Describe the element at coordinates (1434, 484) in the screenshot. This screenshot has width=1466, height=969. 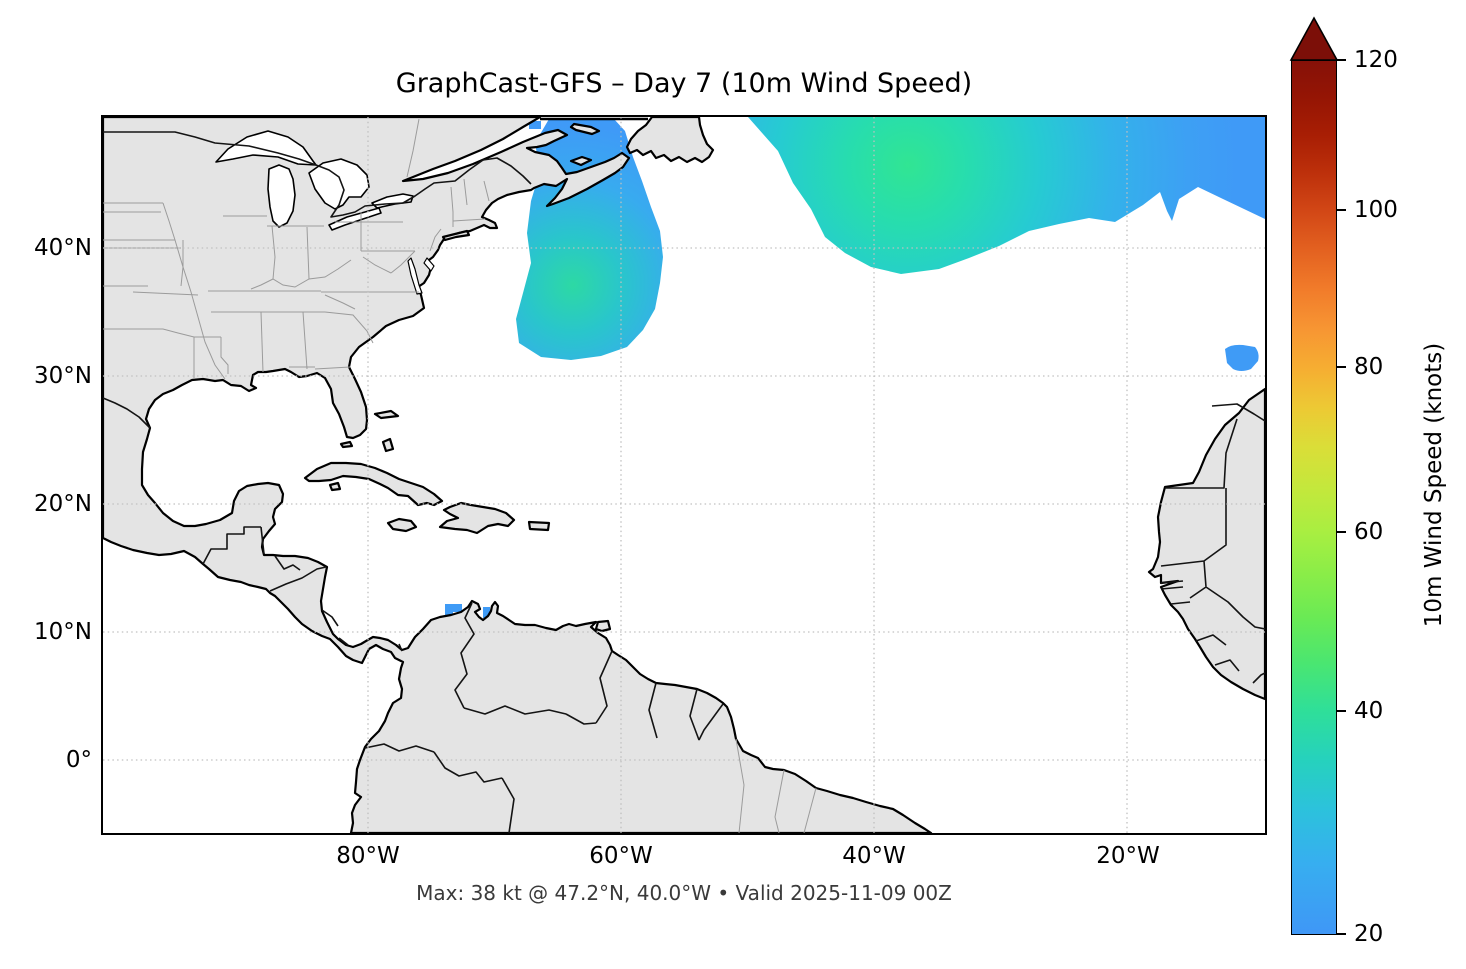
I see `colorbar-axis-label: 10m Wind Speed (knots)` at that location.